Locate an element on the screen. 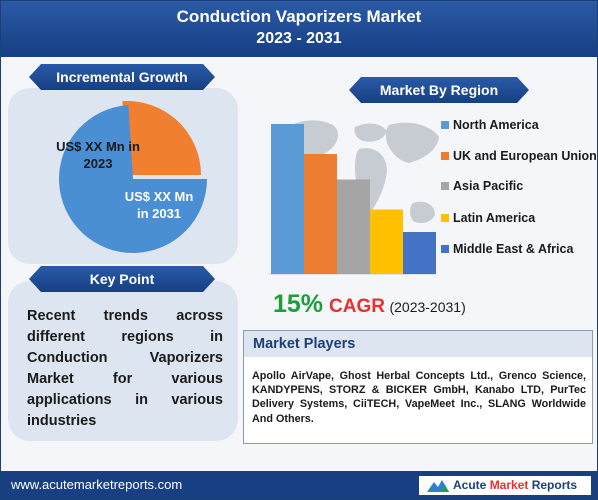  cagr-callout: 15% CAGR (2023-2031) is located at coordinates (369, 304).